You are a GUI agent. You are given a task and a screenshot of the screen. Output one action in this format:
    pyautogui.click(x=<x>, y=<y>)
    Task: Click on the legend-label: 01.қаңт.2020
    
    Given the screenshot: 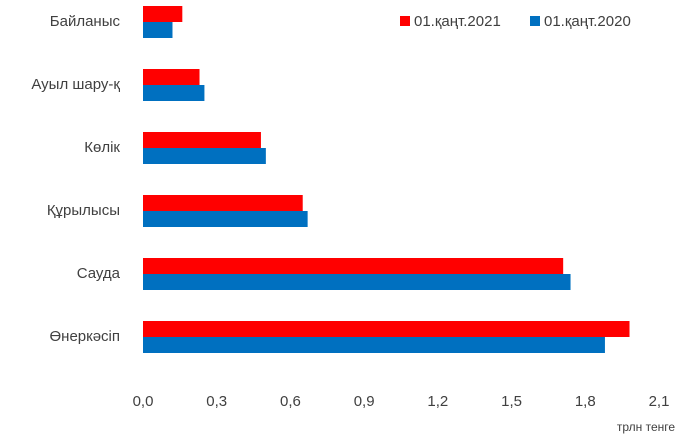 What is the action you would take?
    pyautogui.click(x=587, y=21)
    